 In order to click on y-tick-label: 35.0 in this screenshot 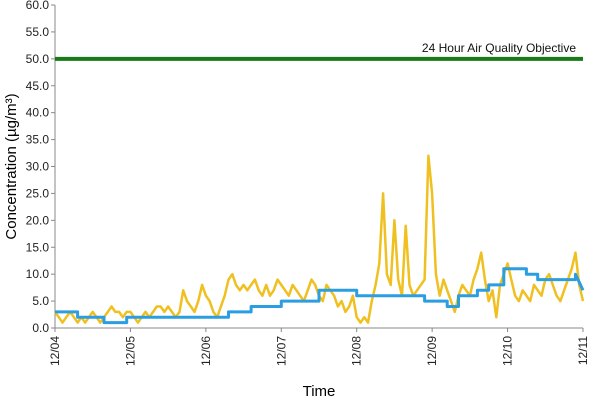, I will do `click(38, 140)`.